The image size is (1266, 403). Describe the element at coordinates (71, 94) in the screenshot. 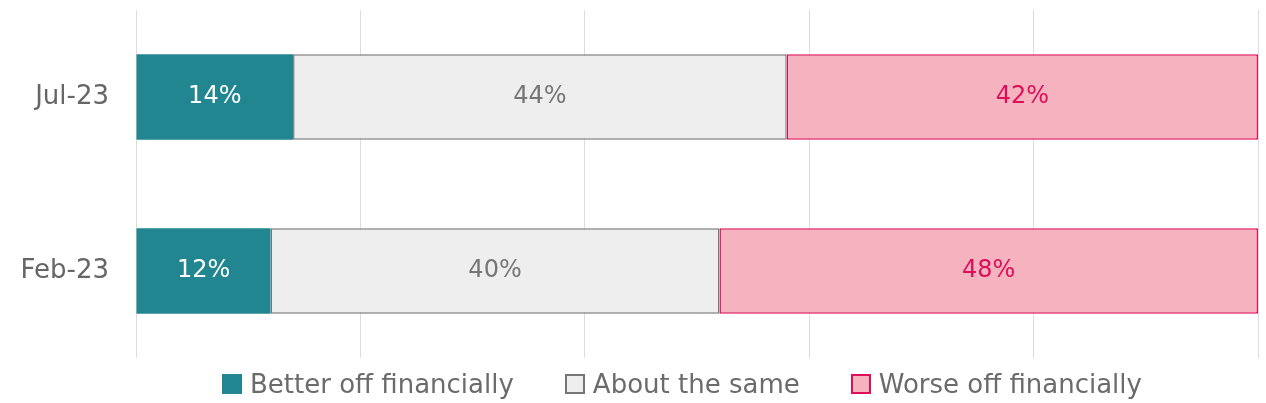

I see `y-tick-label: Jul-23` at that location.